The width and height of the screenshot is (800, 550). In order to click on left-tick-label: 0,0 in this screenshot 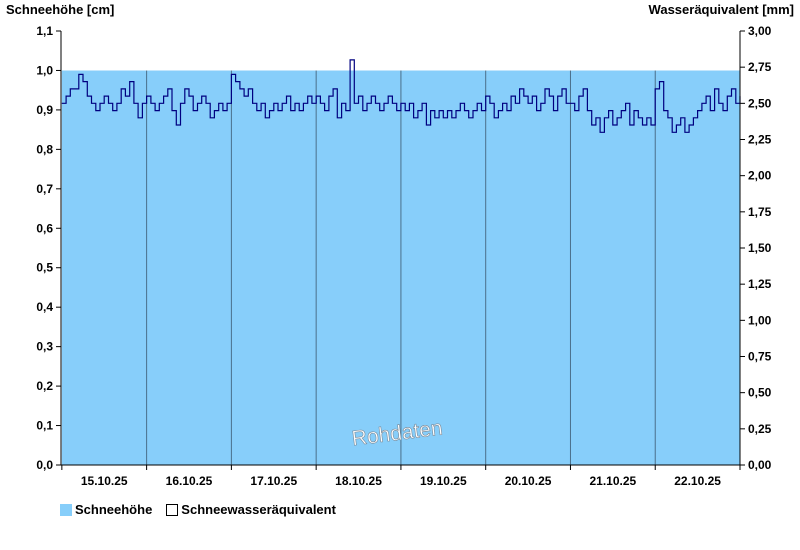, I will do `click(44, 465)`.